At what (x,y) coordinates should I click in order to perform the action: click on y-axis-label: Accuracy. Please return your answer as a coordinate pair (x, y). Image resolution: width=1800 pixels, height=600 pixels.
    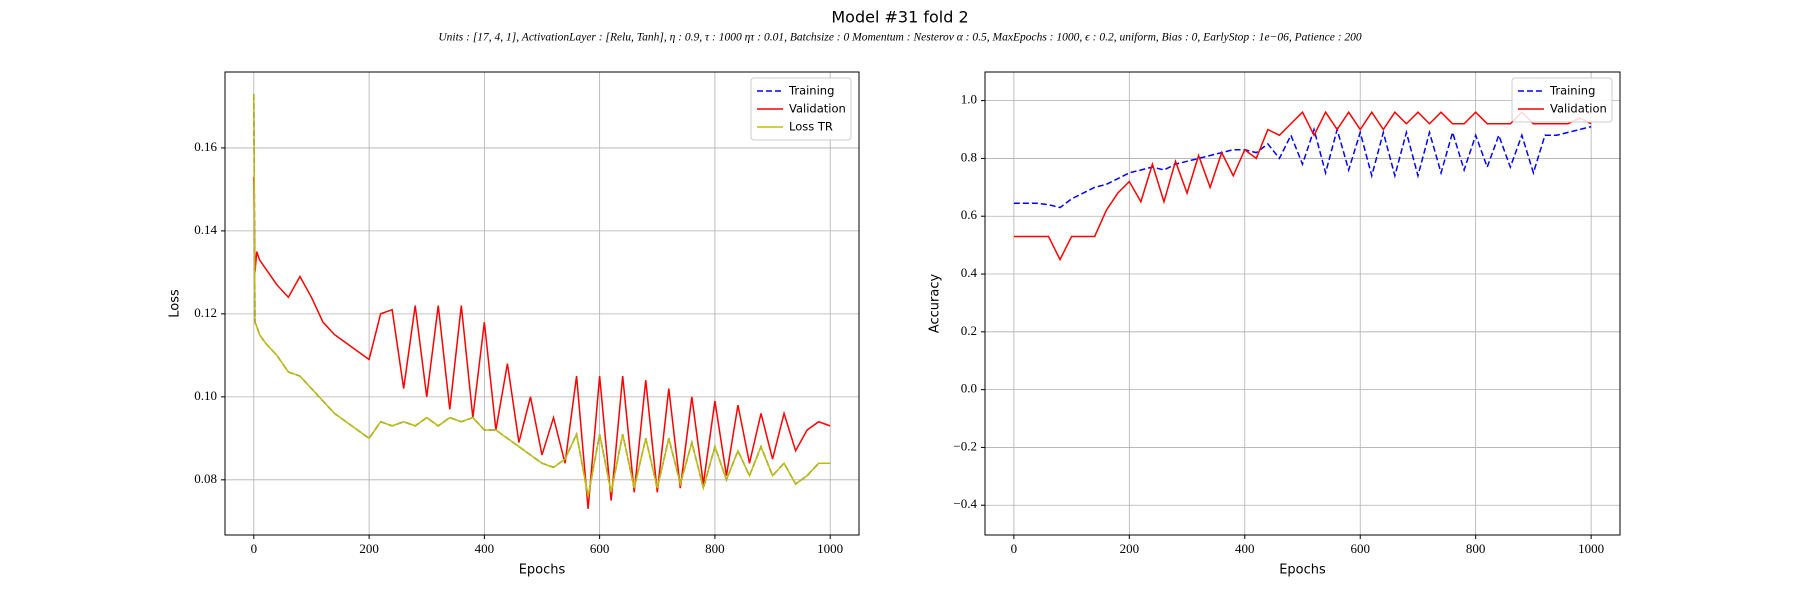
    Looking at the image, I should click on (935, 304).